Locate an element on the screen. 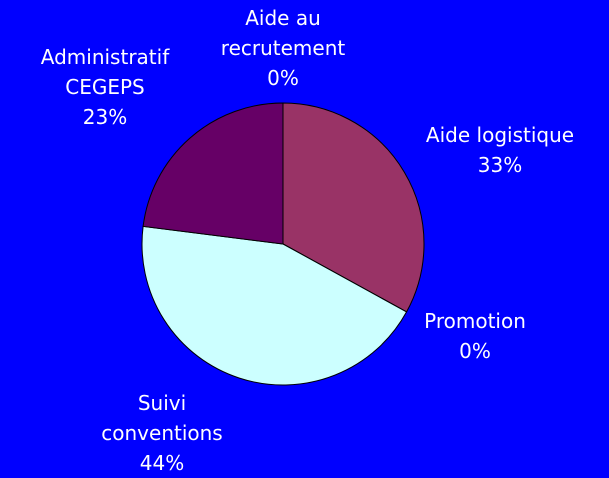 The width and height of the screenshot is (609, 478). percent-label: 23% is located at coordinates (105, 117).